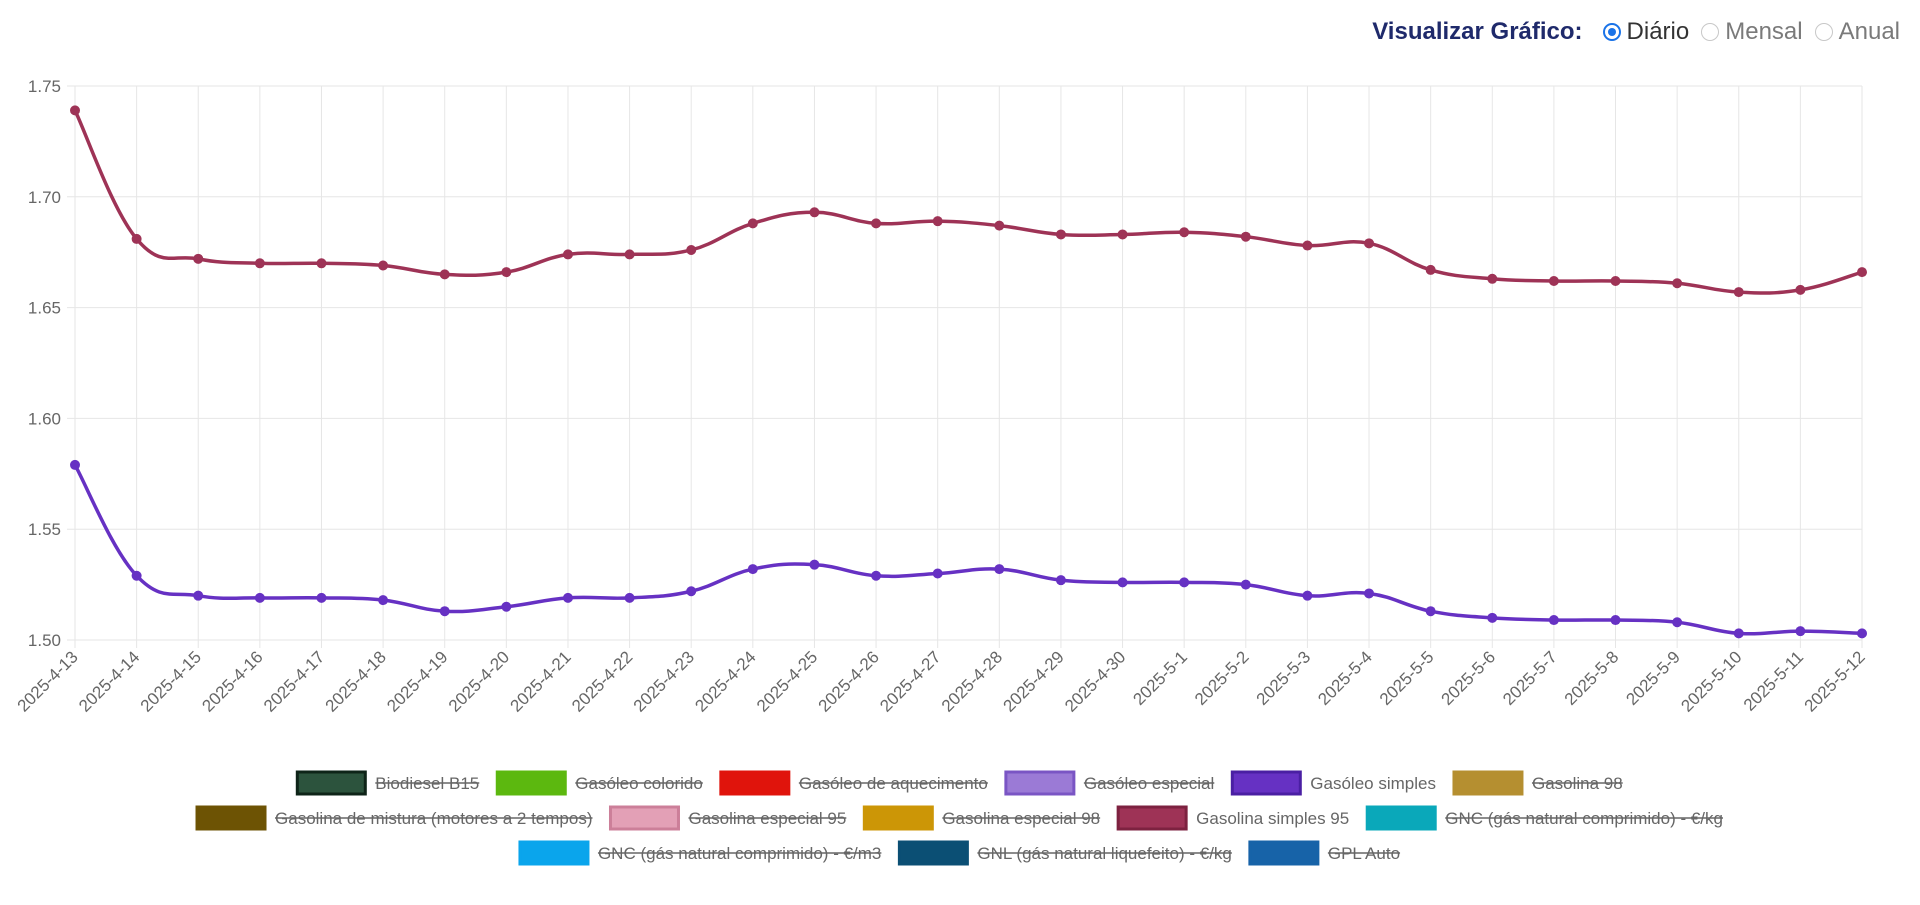 The height and width of the screenshot is (905, 1920). Describe the element at coordinates (1869, 31) in the screenshot. I see `radio-anual-label: Anual` at that location.